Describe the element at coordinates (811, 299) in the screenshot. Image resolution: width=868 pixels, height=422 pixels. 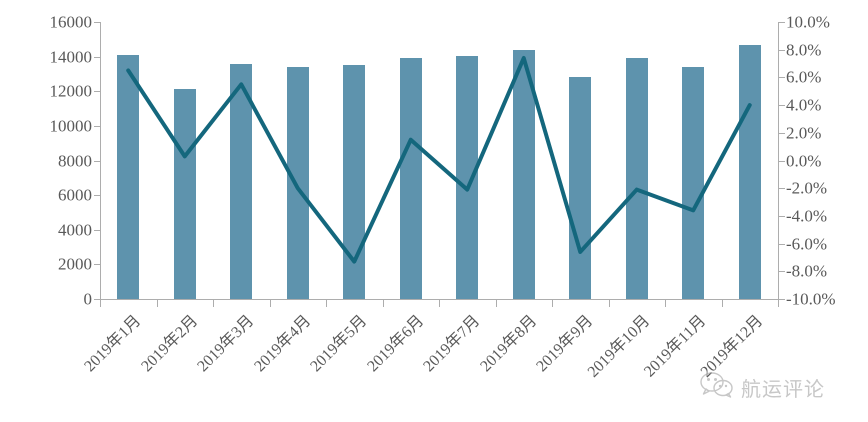
I see `y-right-tick-label: -10.0%` at that location.